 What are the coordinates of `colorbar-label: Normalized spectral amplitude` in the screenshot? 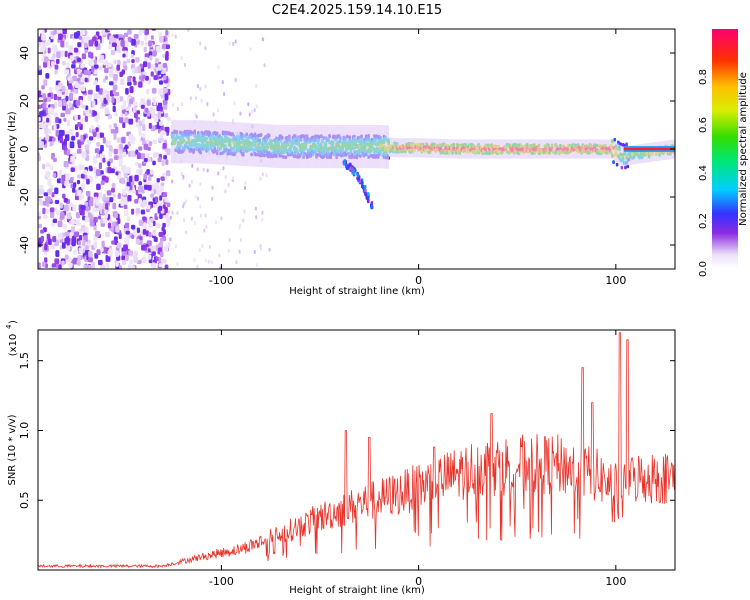 It's located at (743, 149).